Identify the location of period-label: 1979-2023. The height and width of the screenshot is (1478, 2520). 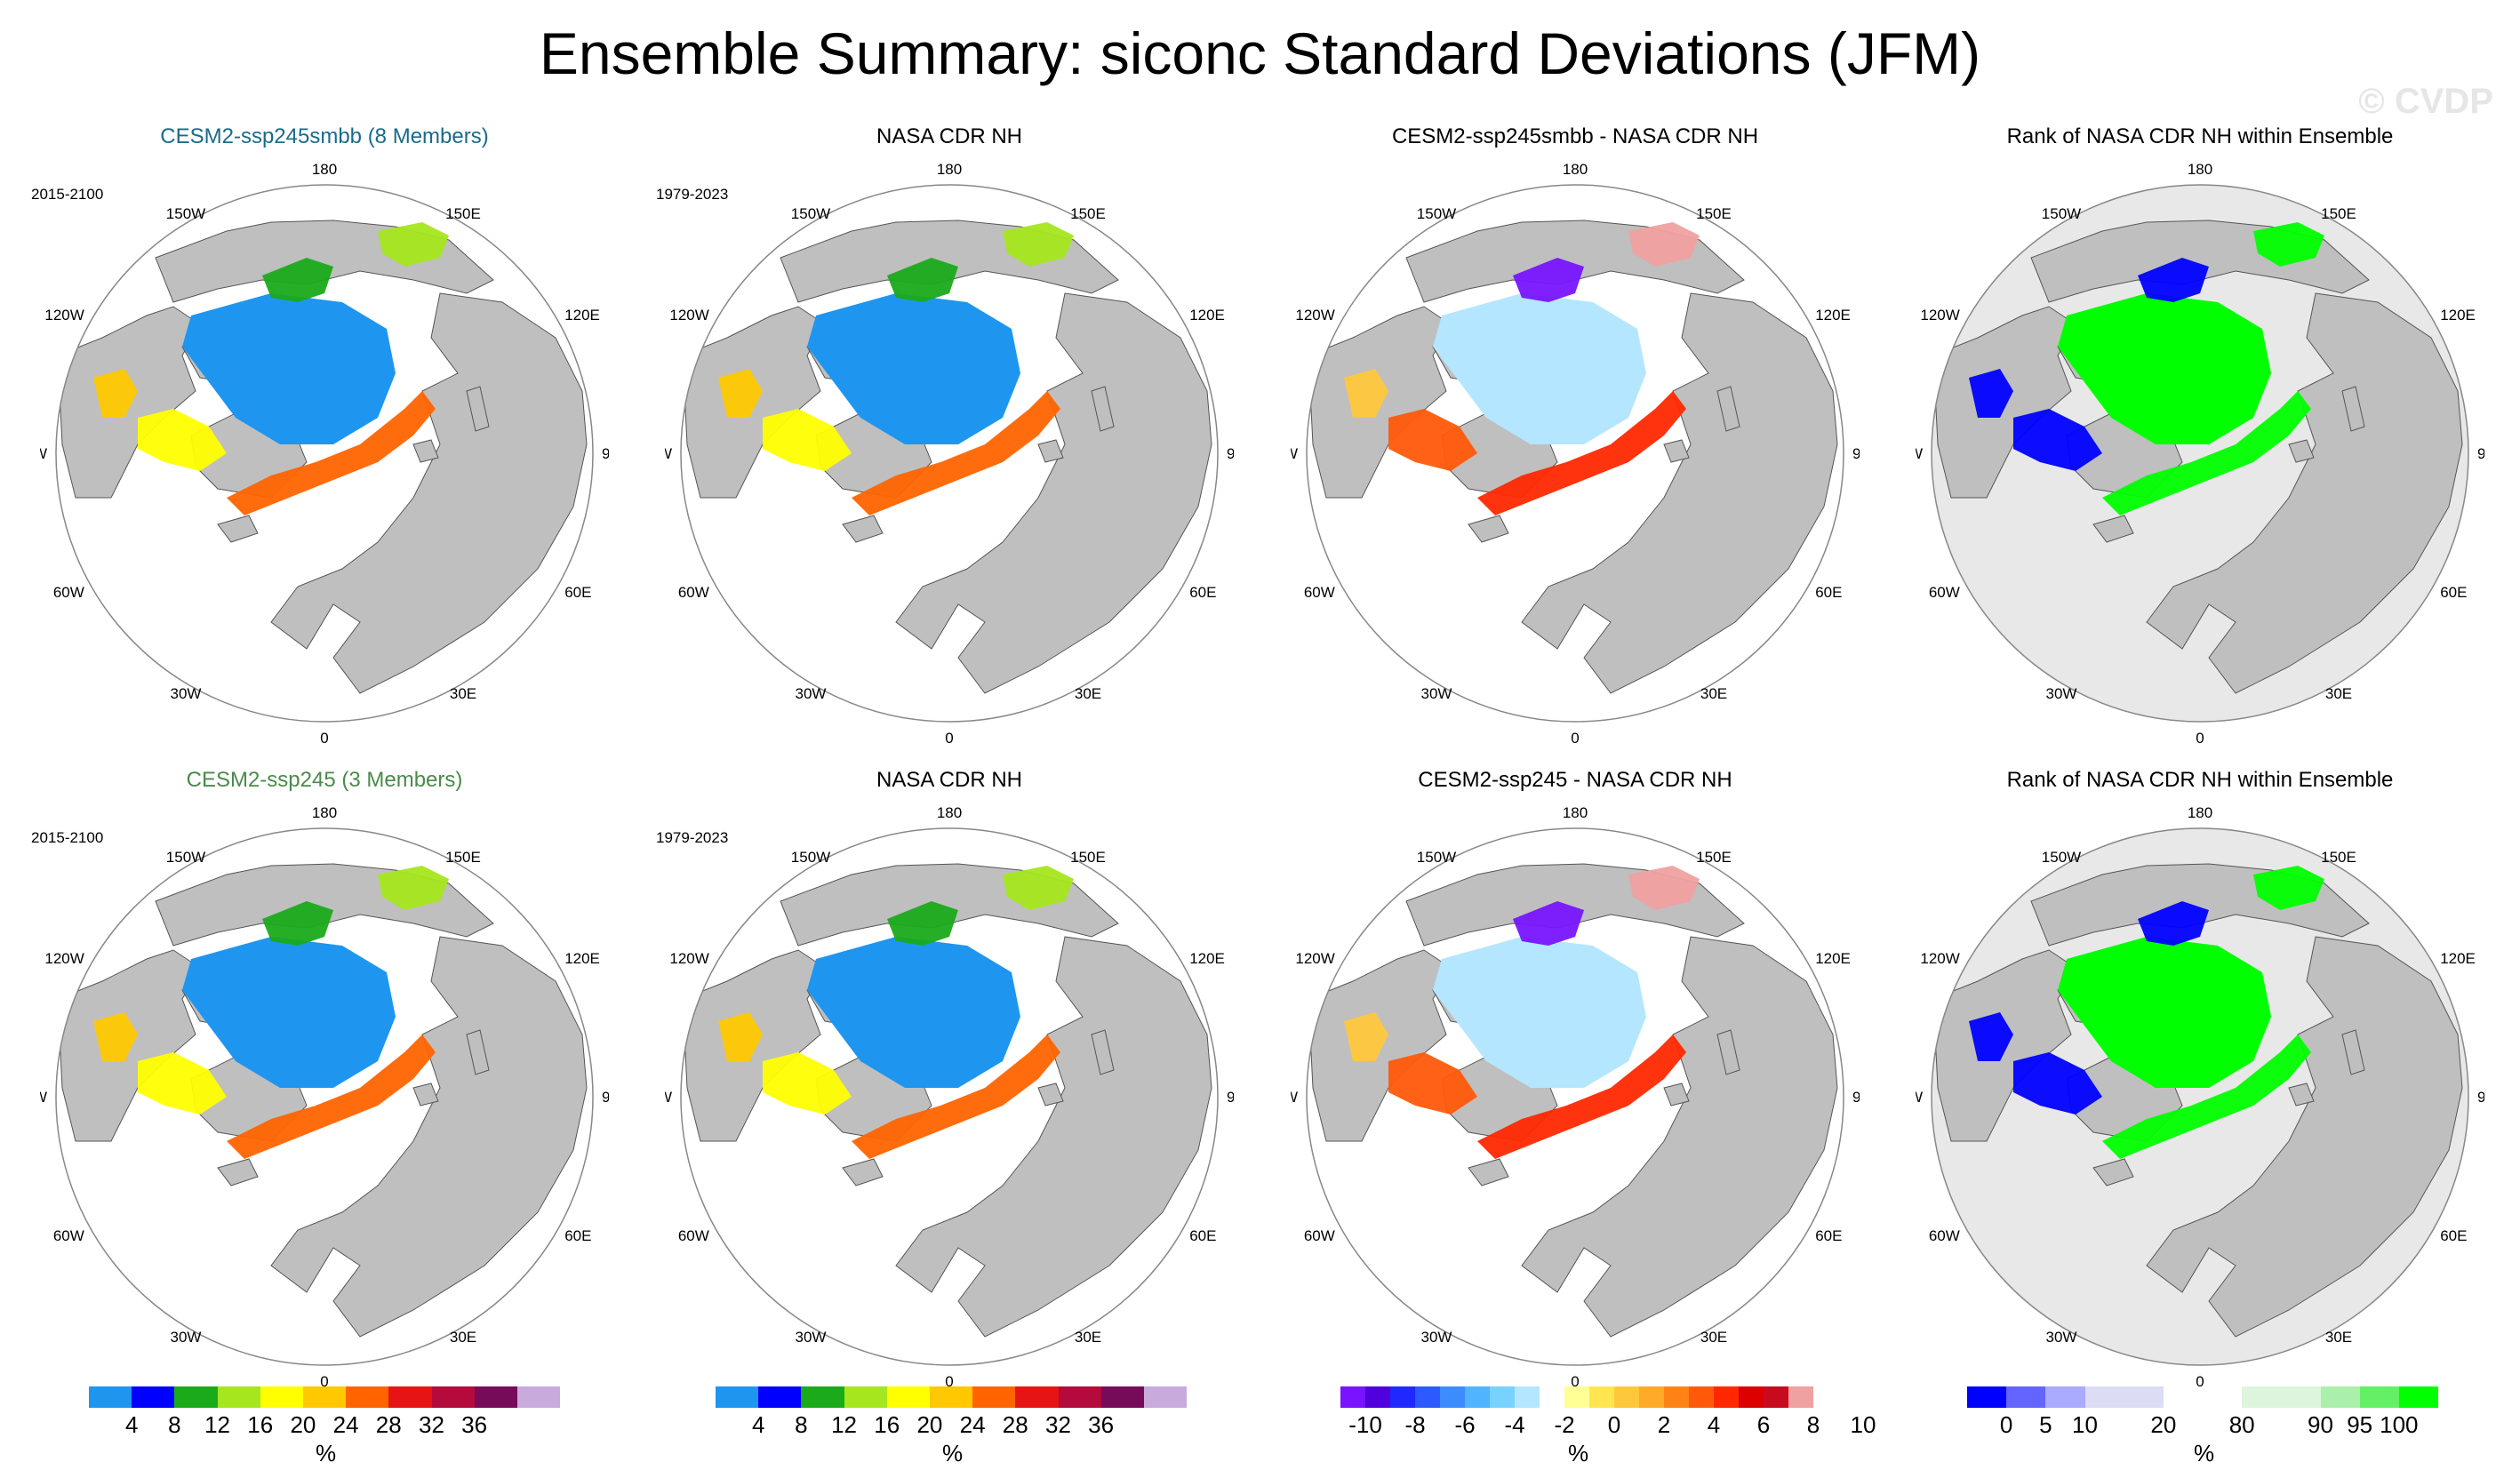
(692, 837).